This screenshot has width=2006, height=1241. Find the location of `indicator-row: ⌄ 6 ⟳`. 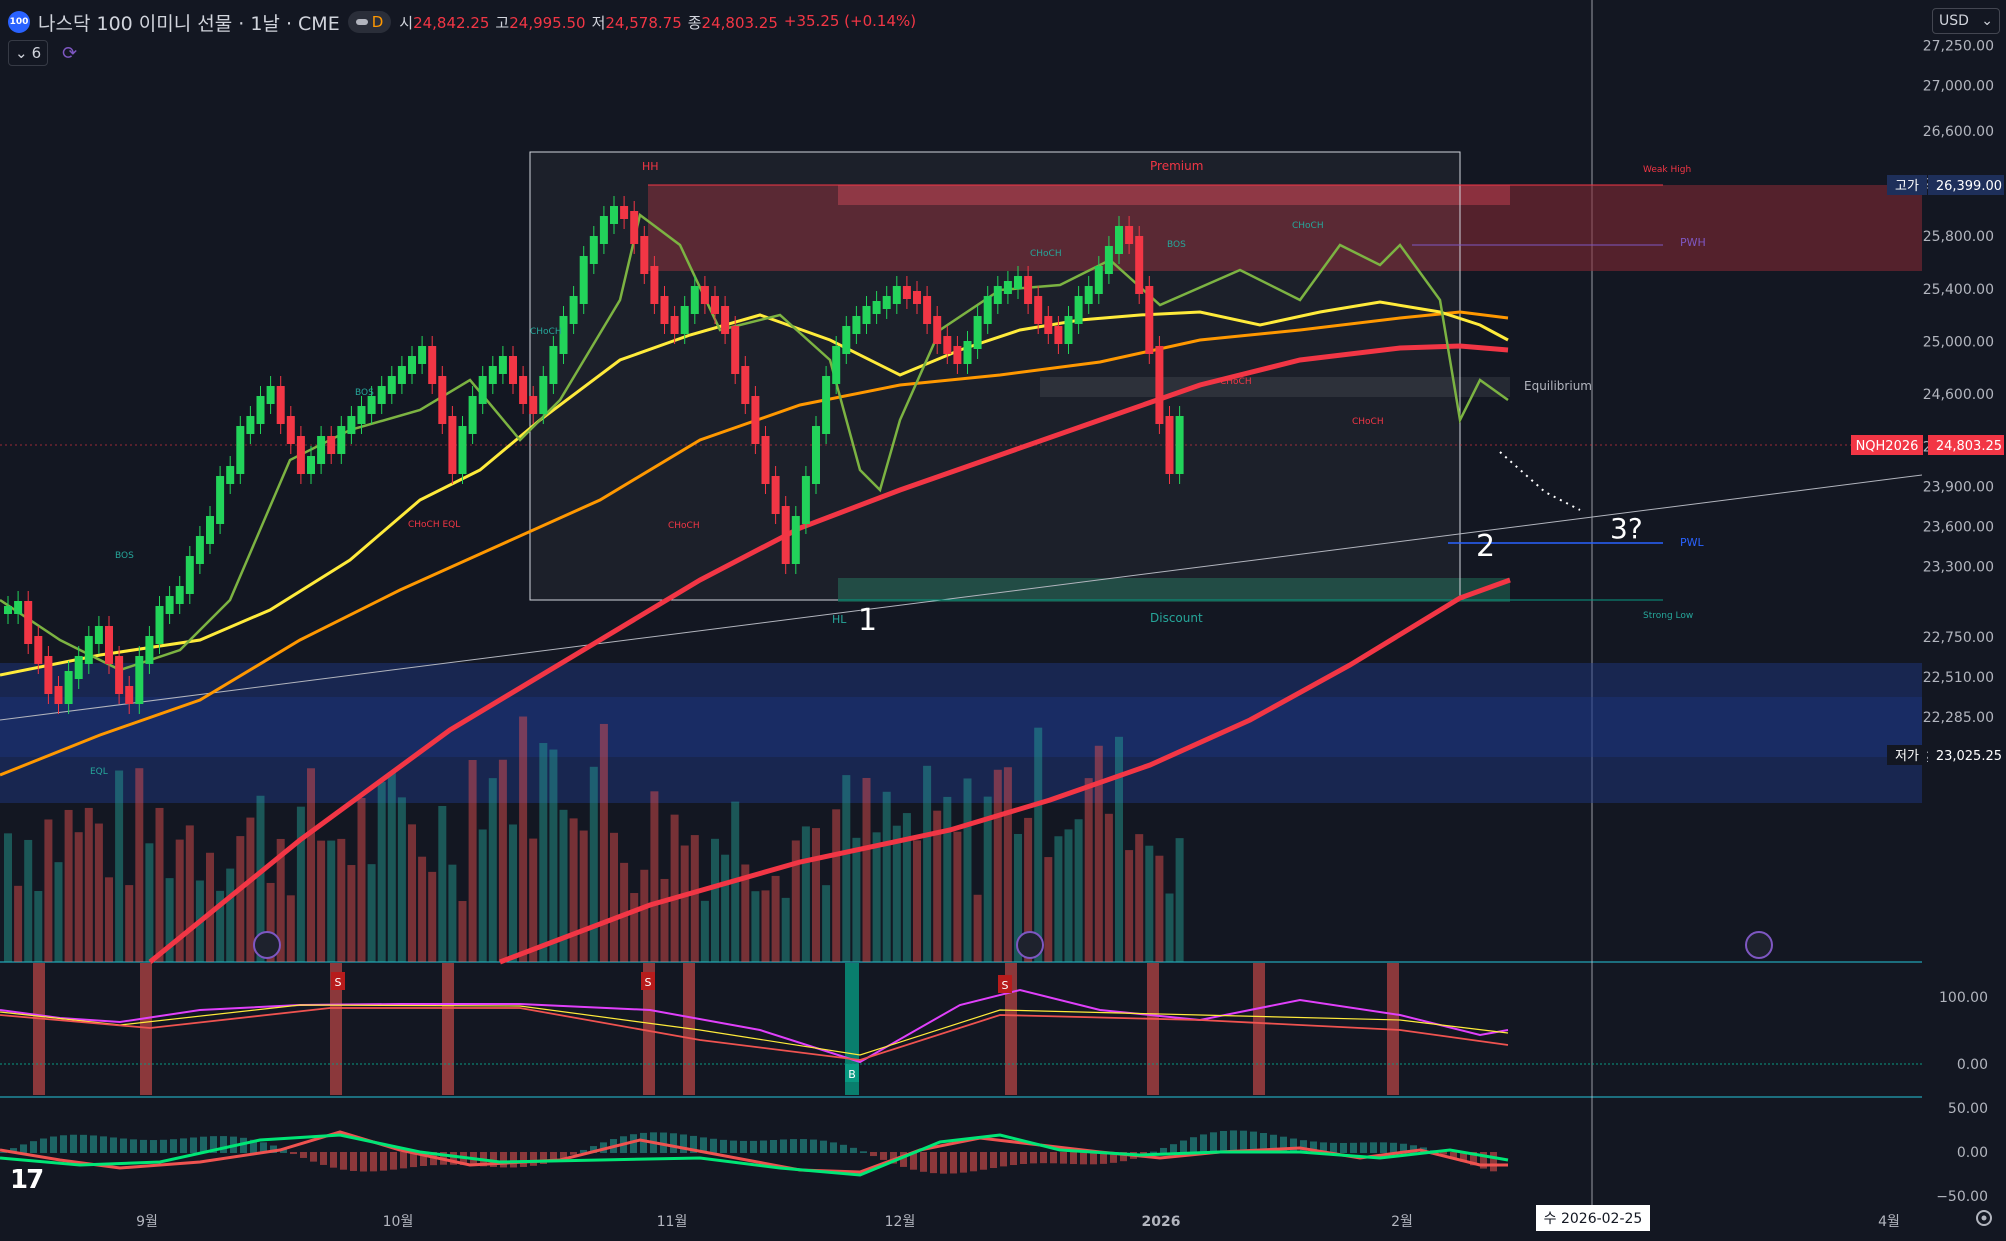

indicator-row: ⌄ 6 ⟳ is located at coordinates (42, 53).